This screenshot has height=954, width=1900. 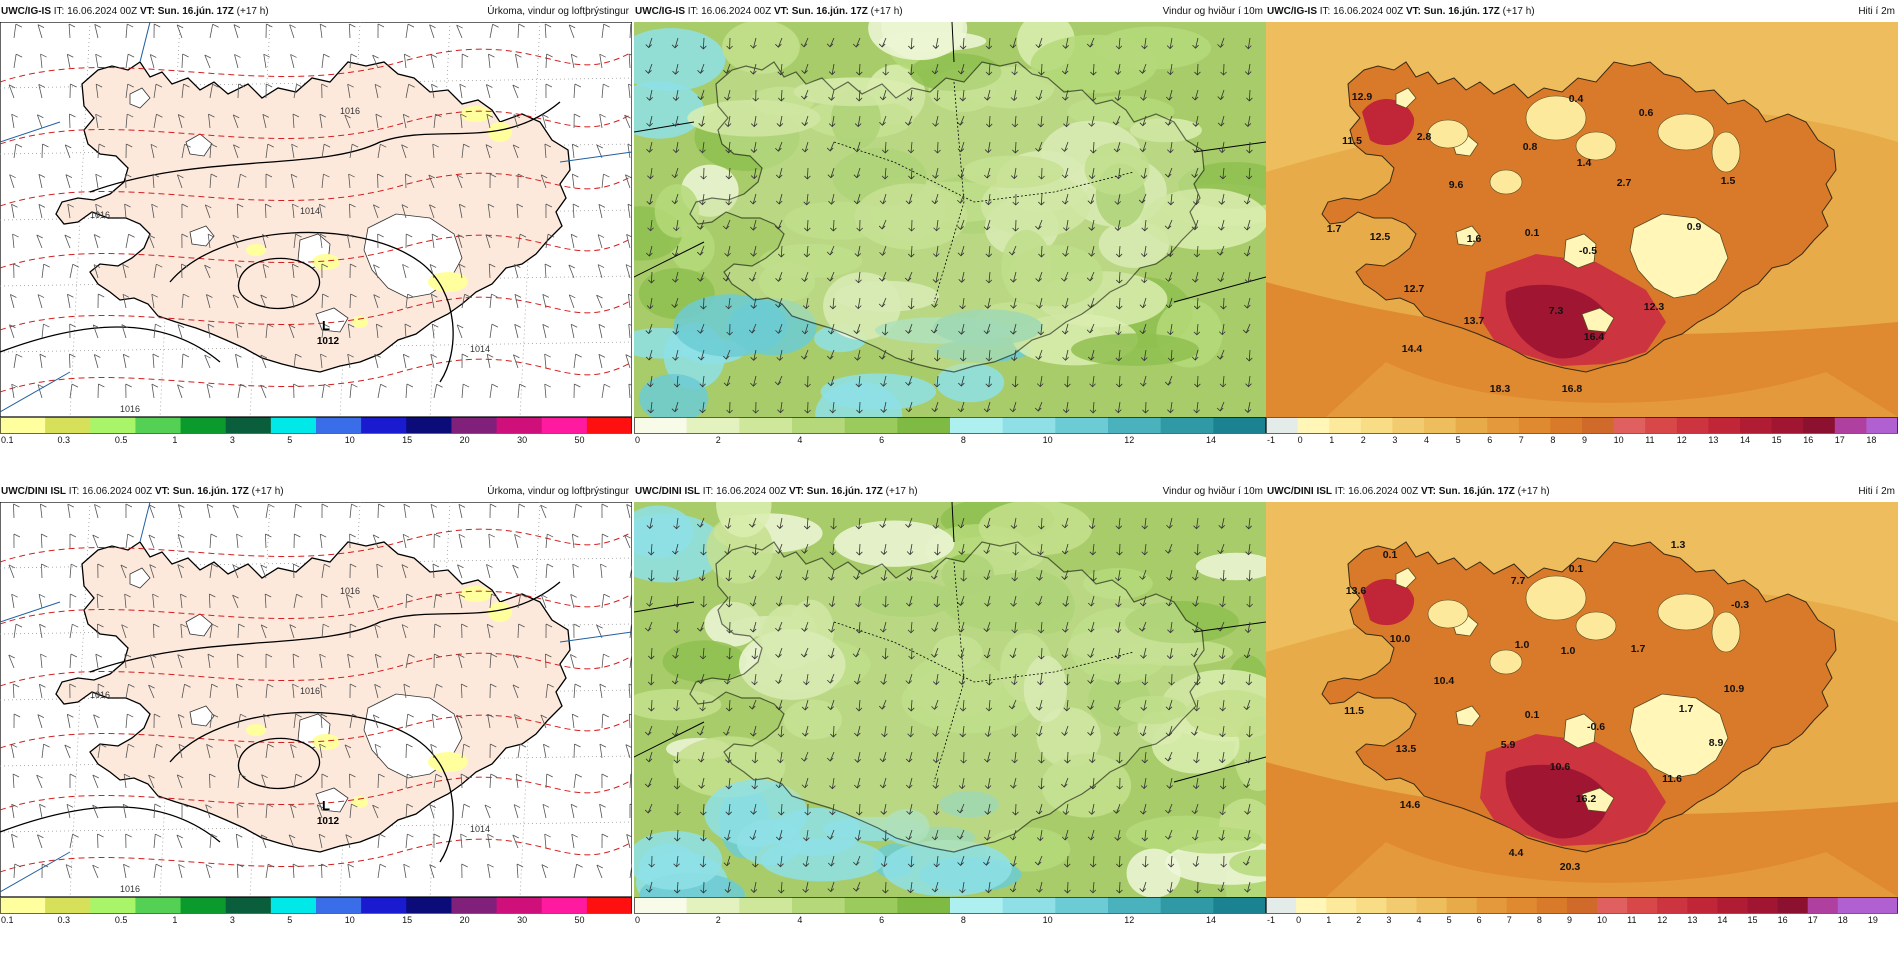 I want to click on wind-speed-area, so click(x=1135, y=349).